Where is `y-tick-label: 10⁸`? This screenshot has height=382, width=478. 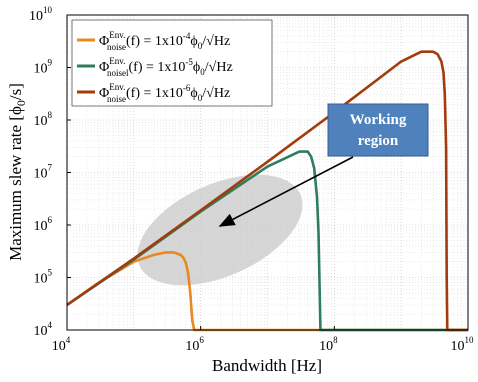
y-tick-label: 10⁸ is located at coordinates (43, 119).